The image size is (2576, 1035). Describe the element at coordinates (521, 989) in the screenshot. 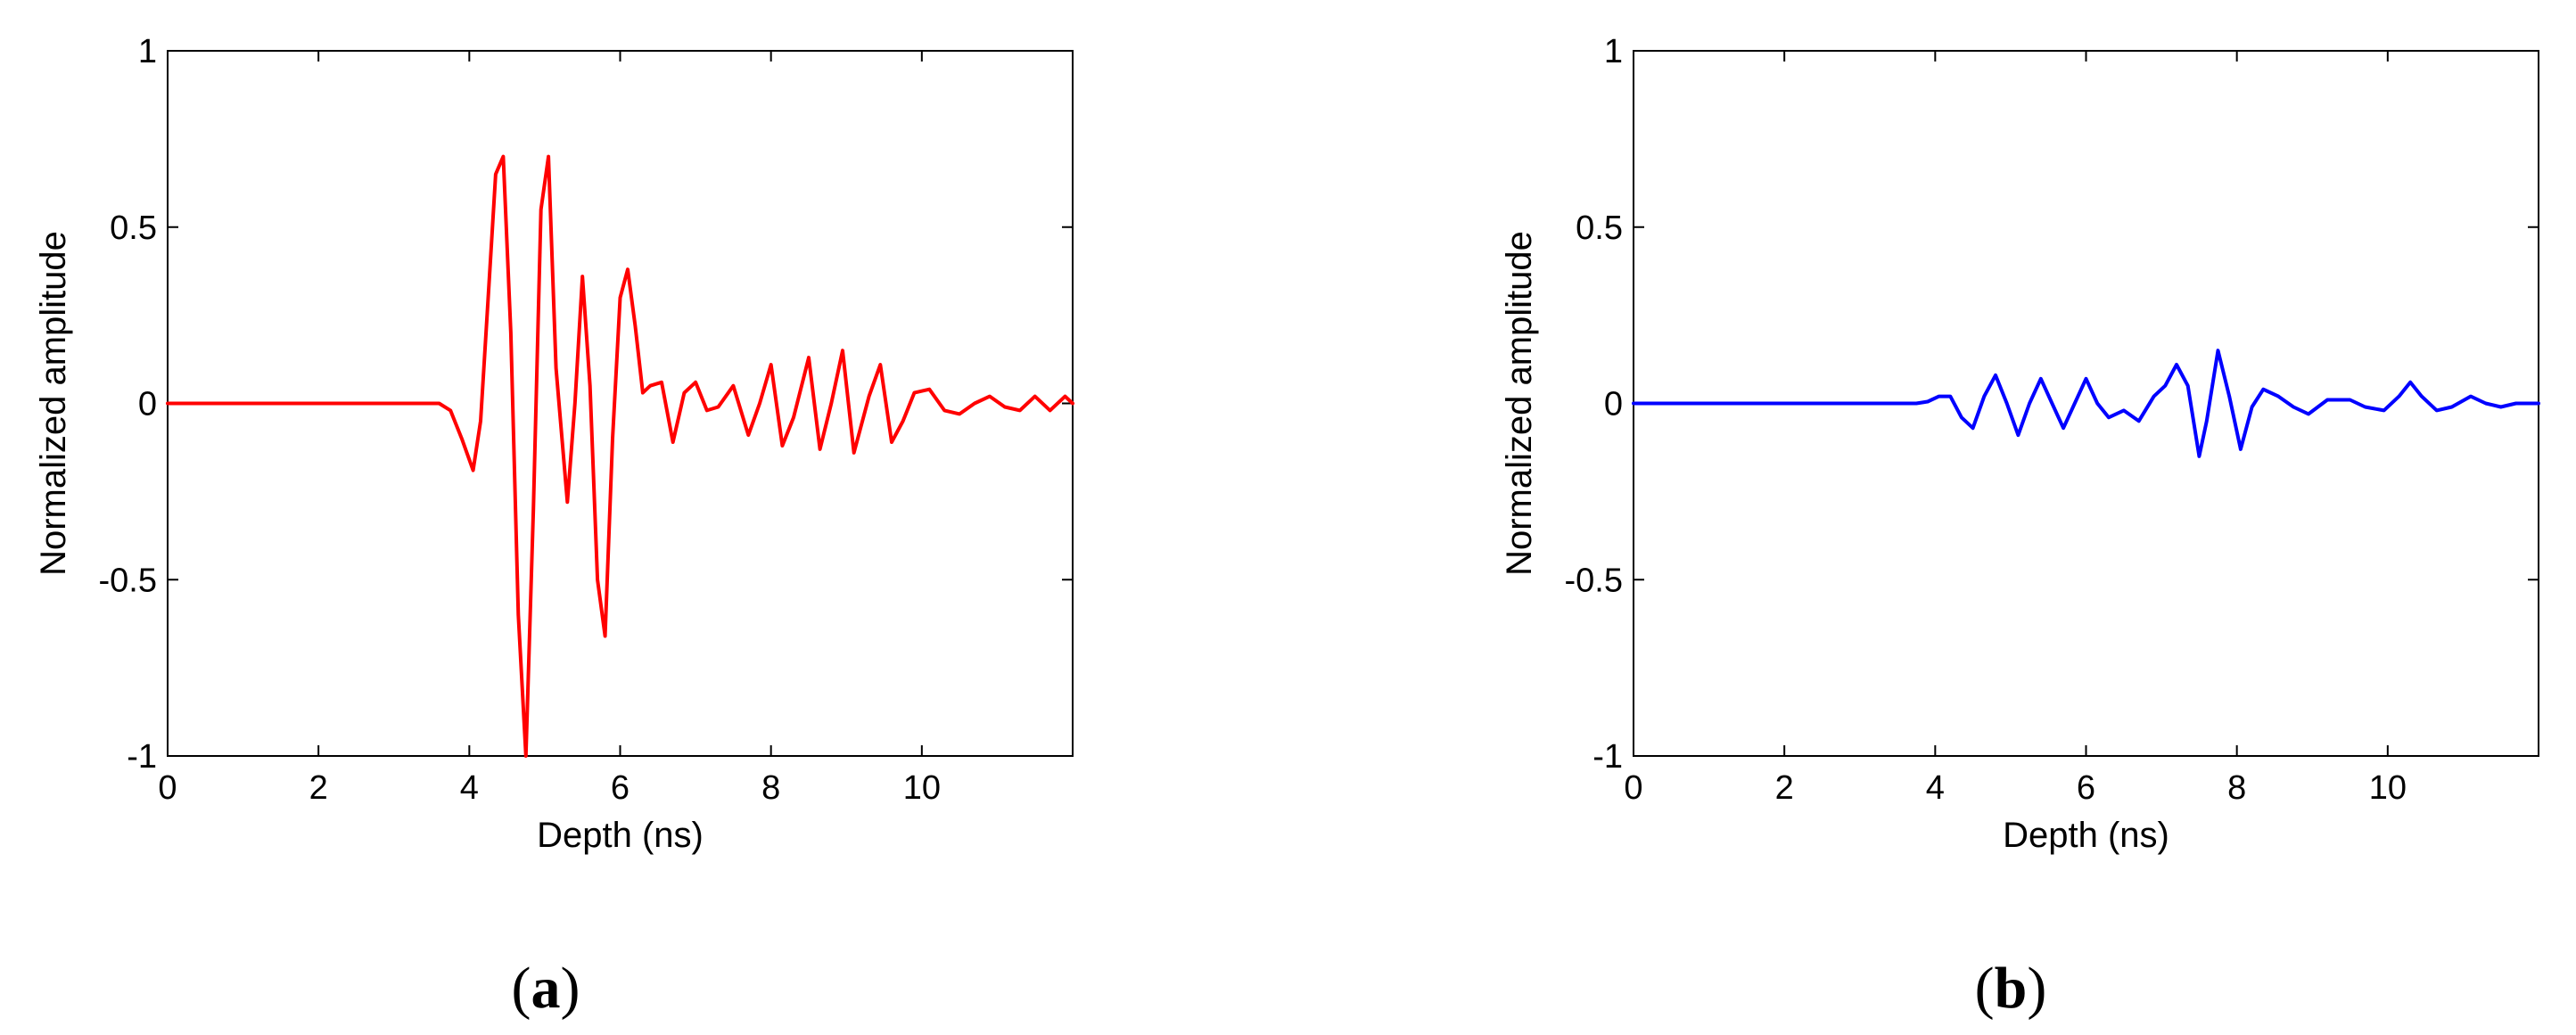

I see `panel-label-a-open: (` at that location.